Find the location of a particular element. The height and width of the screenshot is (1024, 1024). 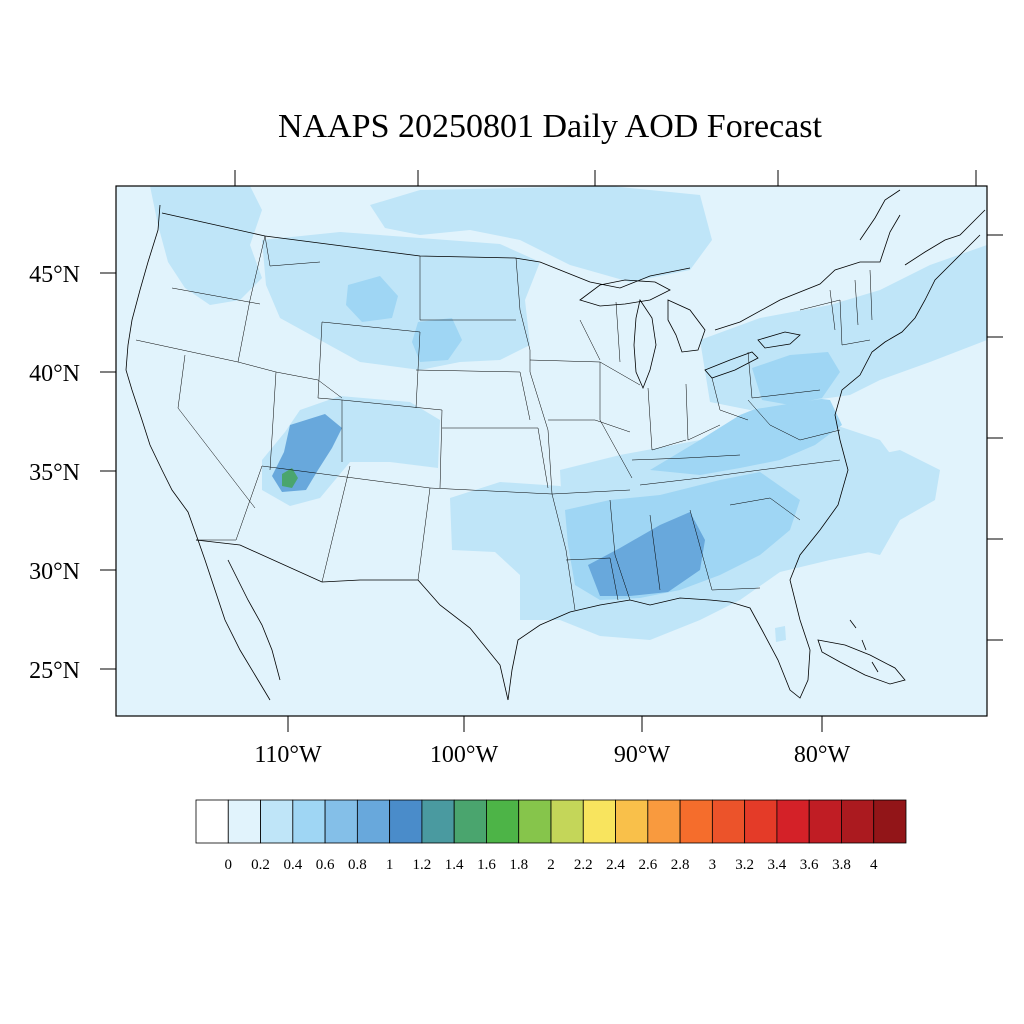

colorbar-tick-label: 2.8 is located at coordinates (680, 865).